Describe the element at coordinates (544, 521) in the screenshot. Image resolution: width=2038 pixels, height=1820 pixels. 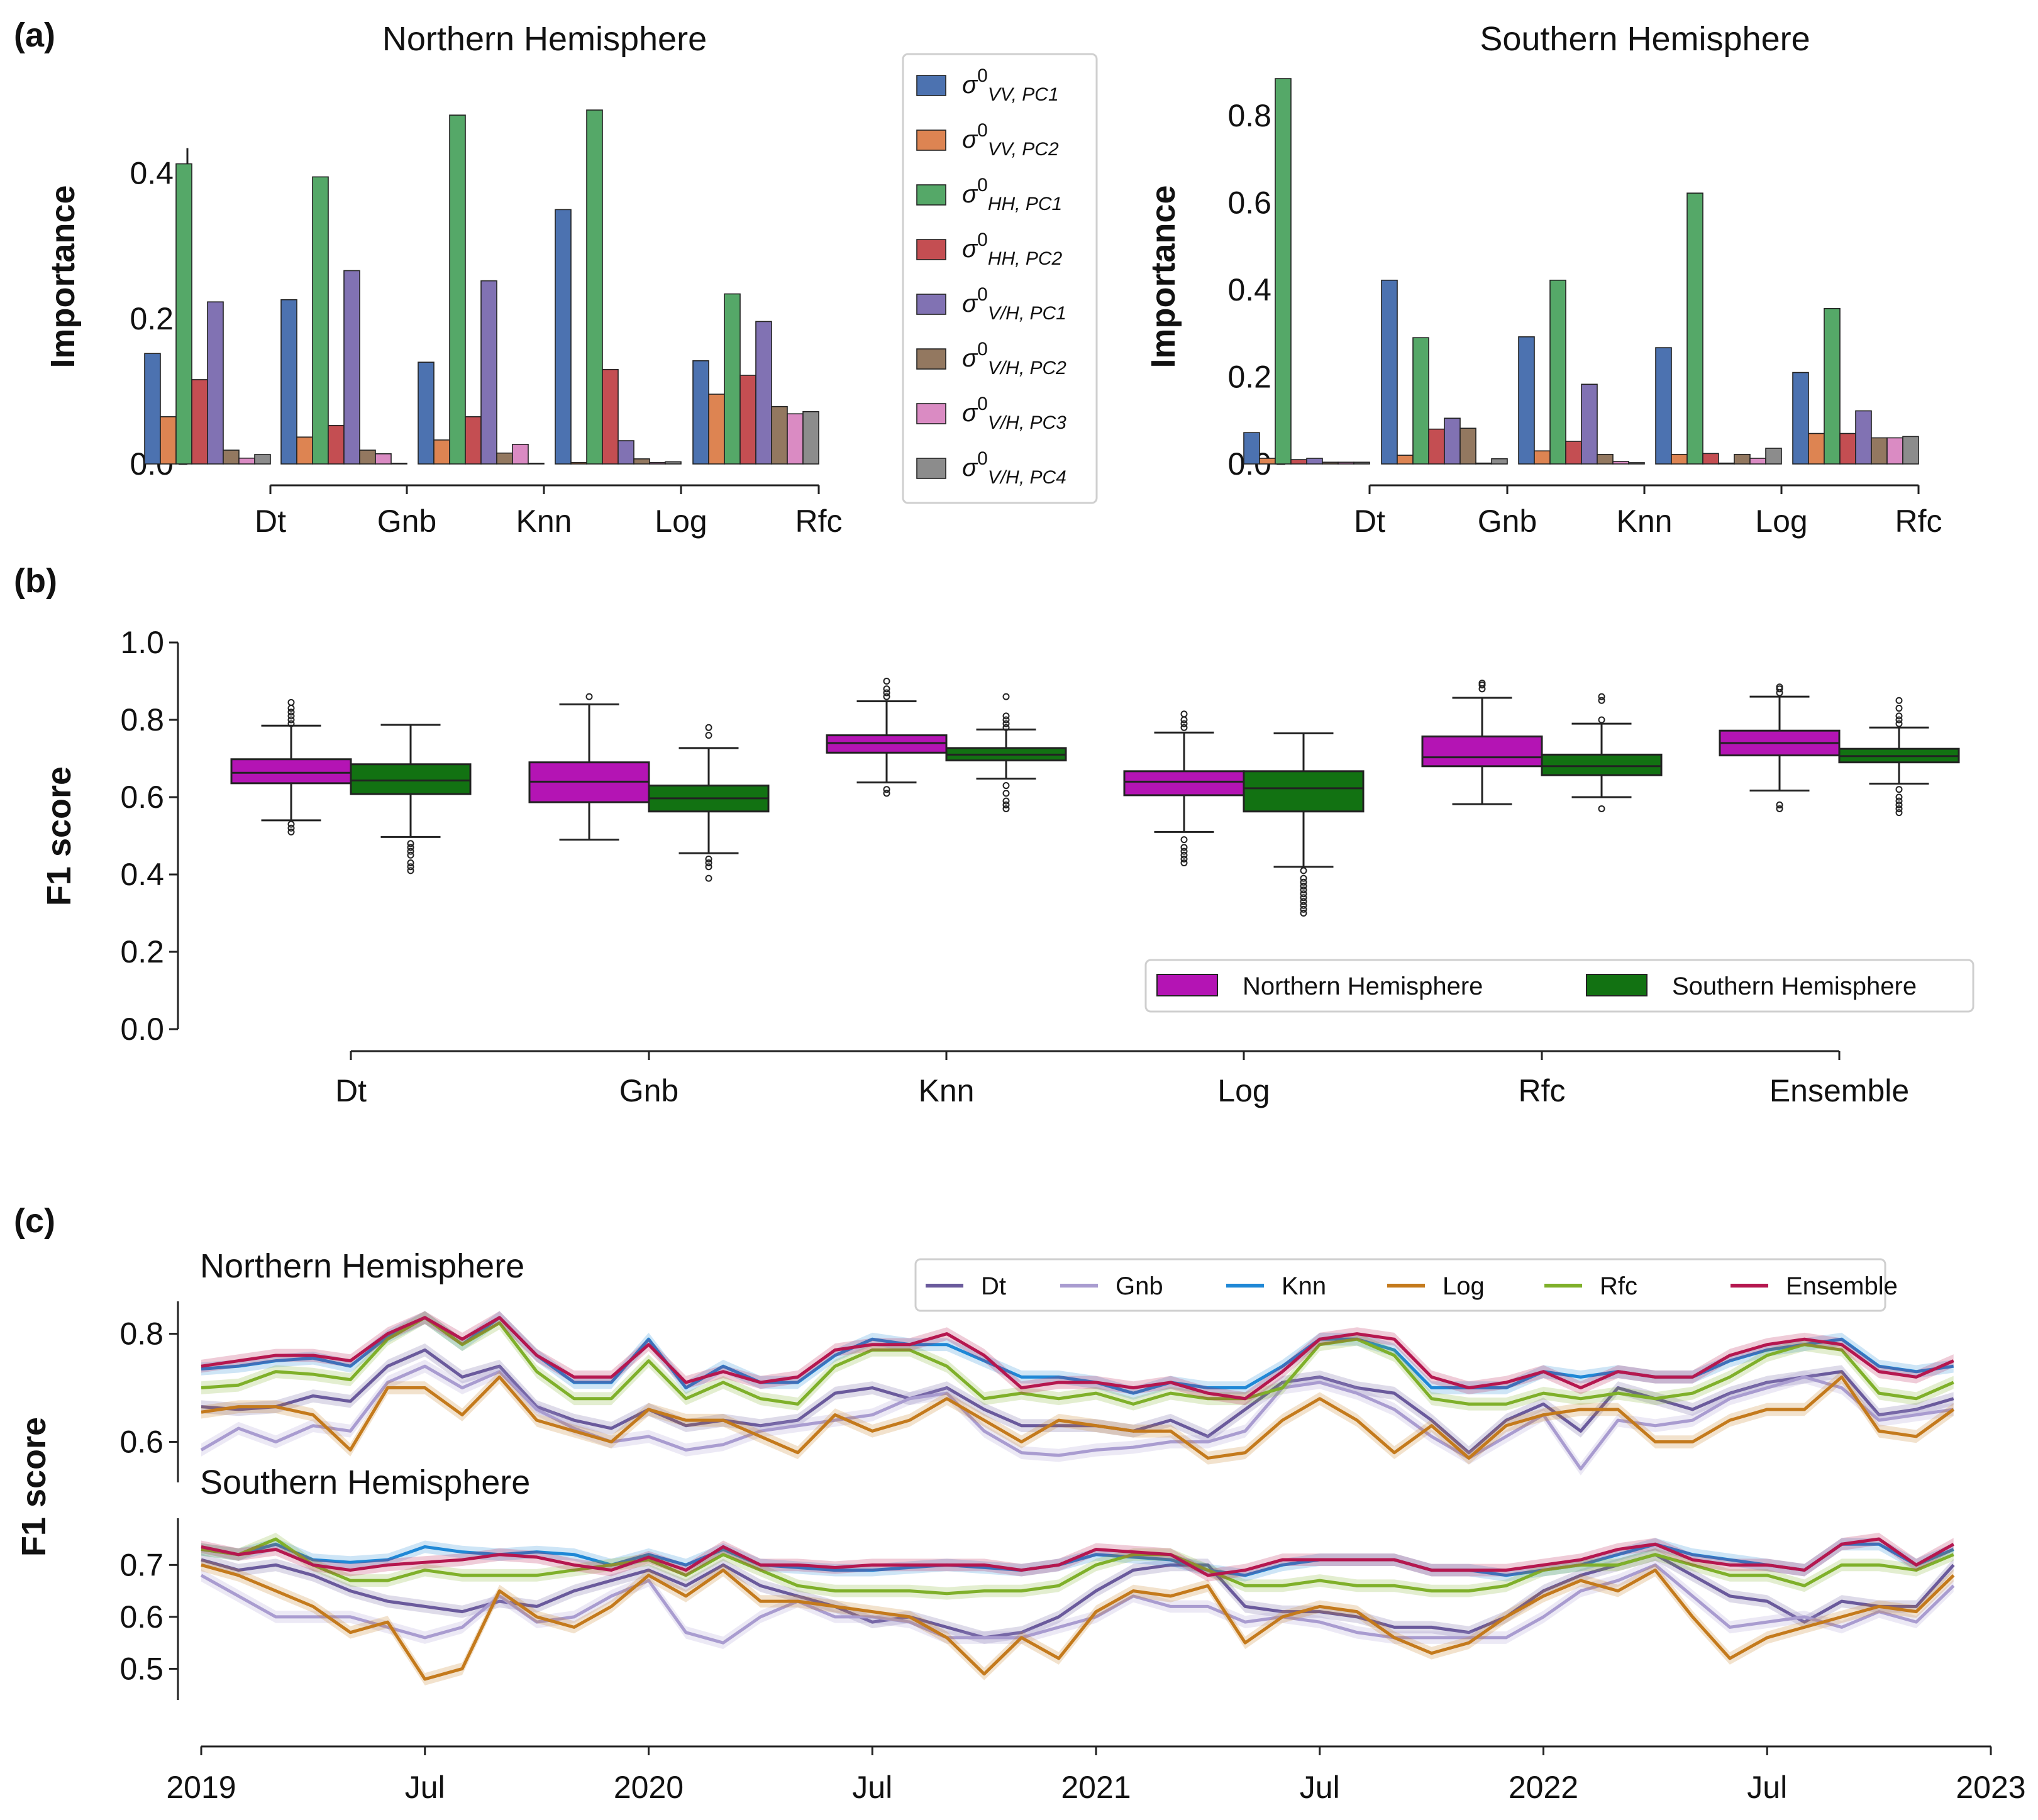
I see `chart-a-north-xtick-label: Knn` at that location.